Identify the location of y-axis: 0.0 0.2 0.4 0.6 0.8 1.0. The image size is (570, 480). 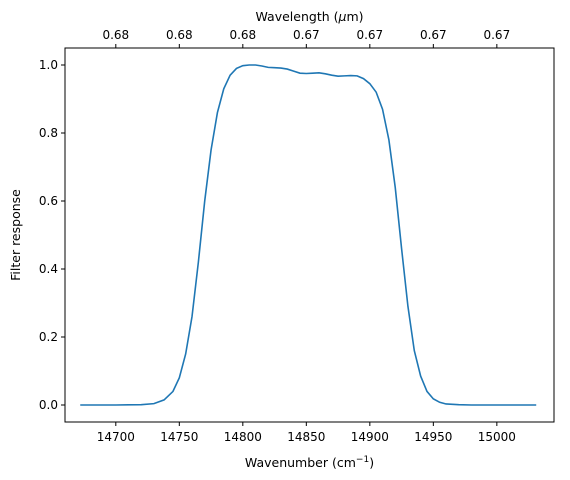
(52, 235).